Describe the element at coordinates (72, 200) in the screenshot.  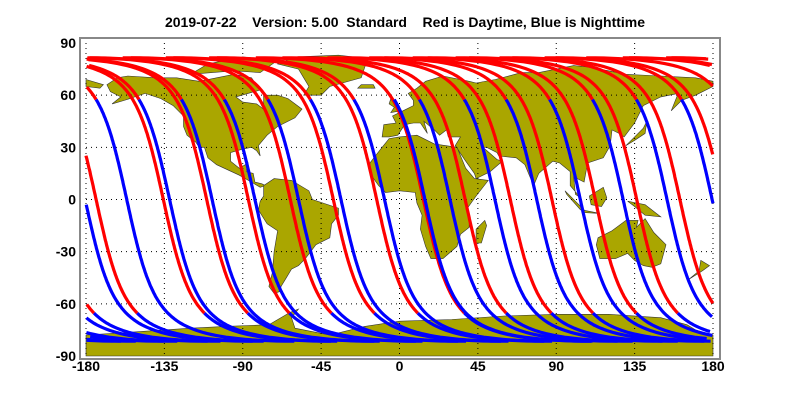
I see `y-tick-label: 0` at that location.